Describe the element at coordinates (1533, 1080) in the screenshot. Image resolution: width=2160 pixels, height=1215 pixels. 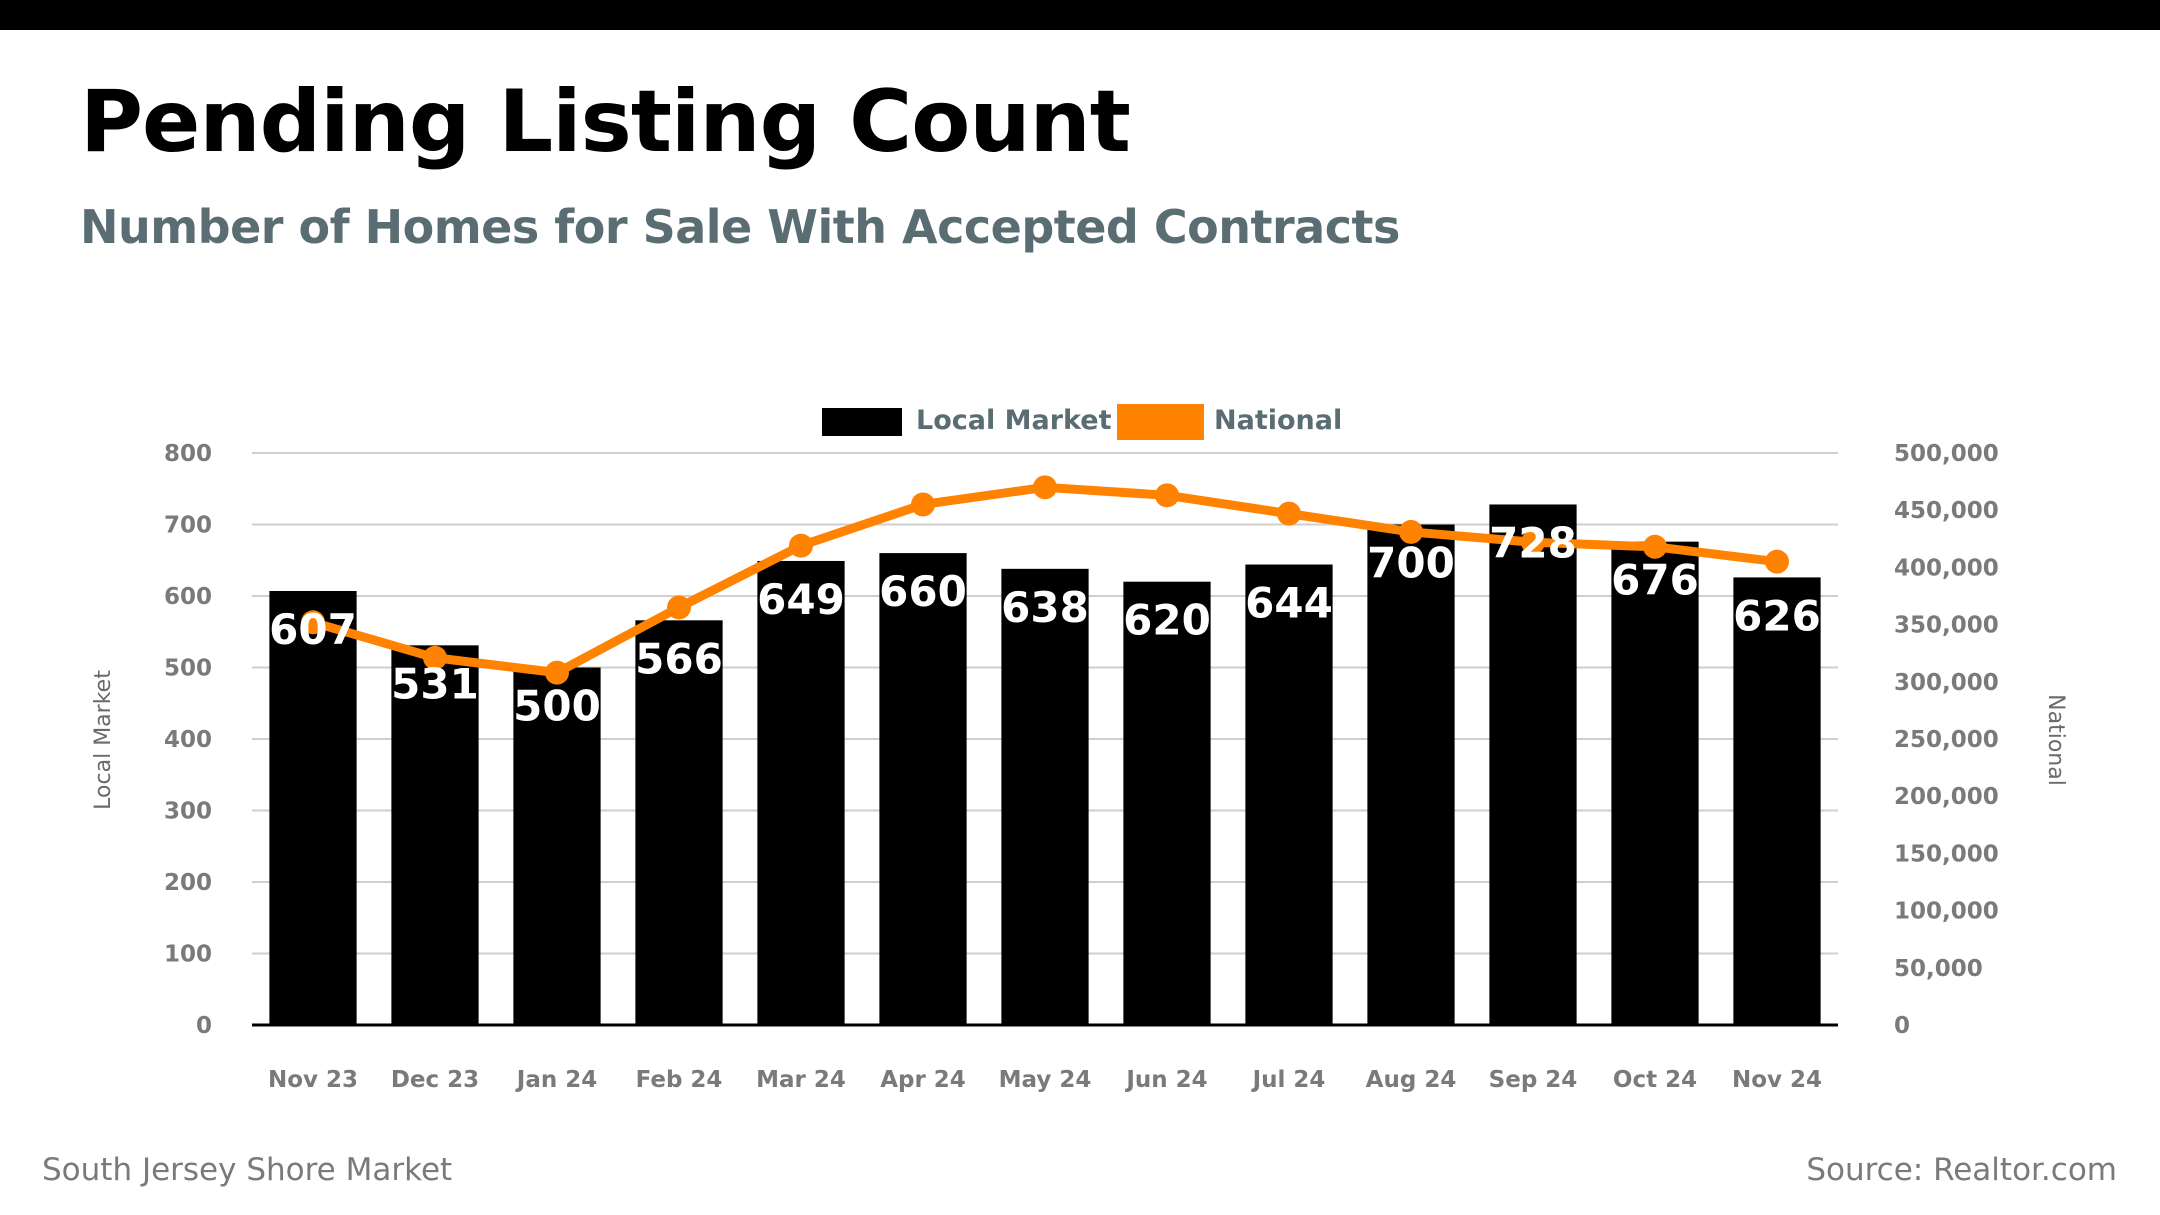
I see `x-tick-label: Sep 24` at that location.